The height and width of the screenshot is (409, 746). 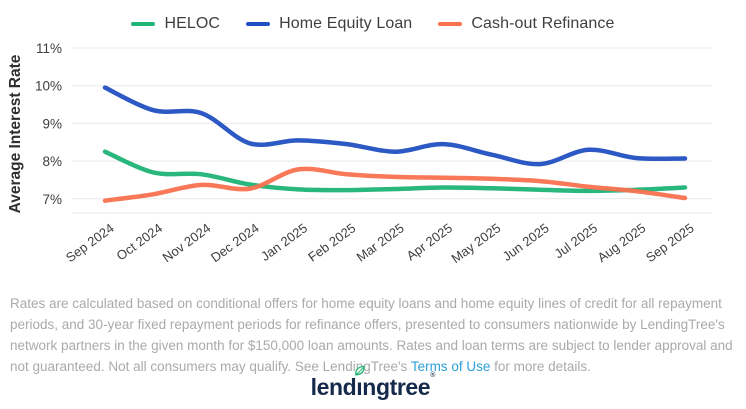 I want to click on y-tick-label: 8%, so click(x=52, y=161).